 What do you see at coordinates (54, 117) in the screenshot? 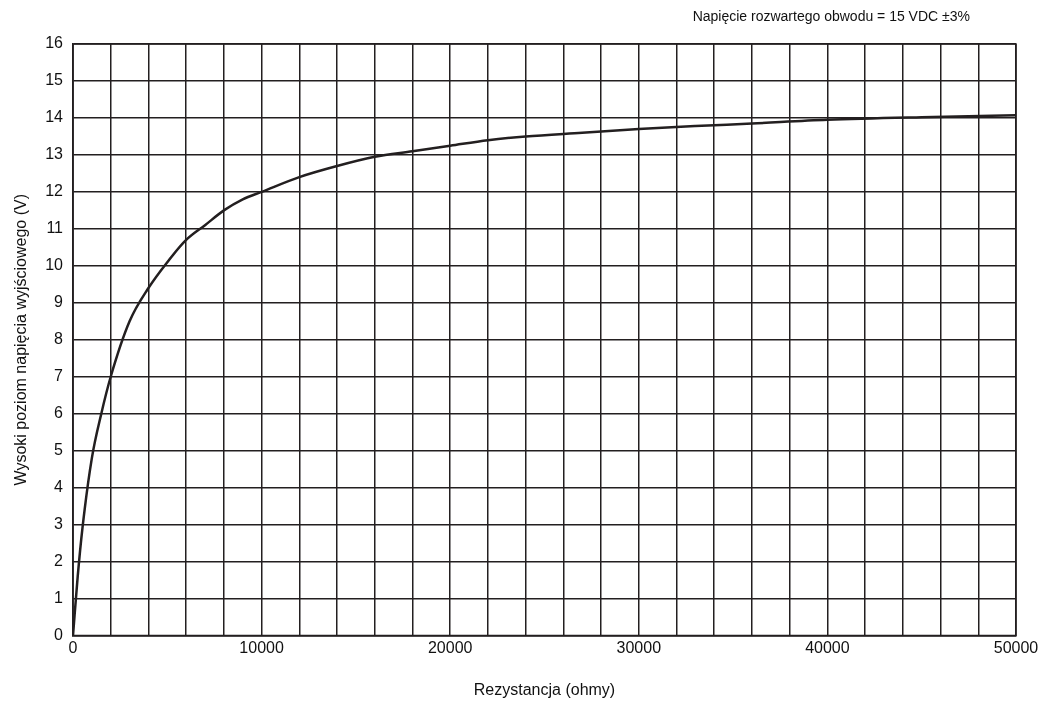
I see `y-tick-label: 14` at bounding box center [54, 117].